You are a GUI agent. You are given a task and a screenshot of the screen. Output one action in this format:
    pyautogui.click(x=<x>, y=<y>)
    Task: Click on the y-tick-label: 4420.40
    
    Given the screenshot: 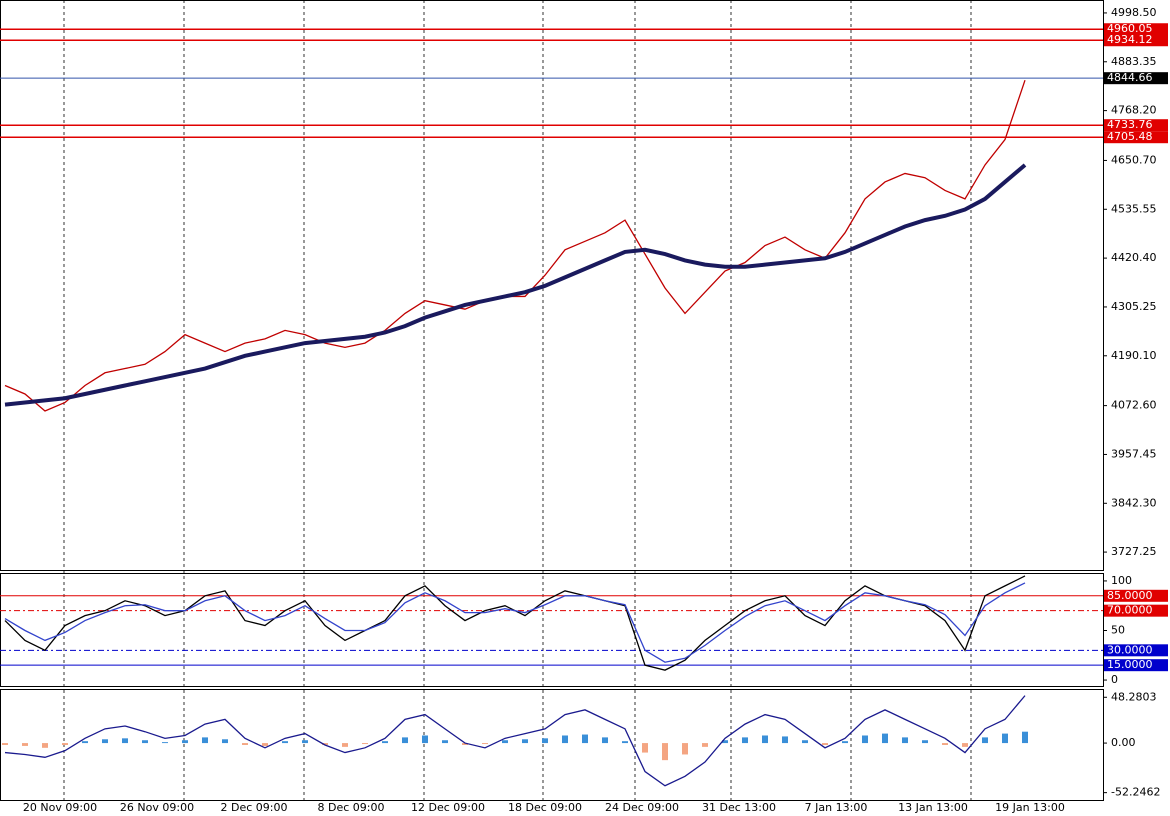 What is the action you would take?
    pyautogui.click(x=1134, y=257)
    